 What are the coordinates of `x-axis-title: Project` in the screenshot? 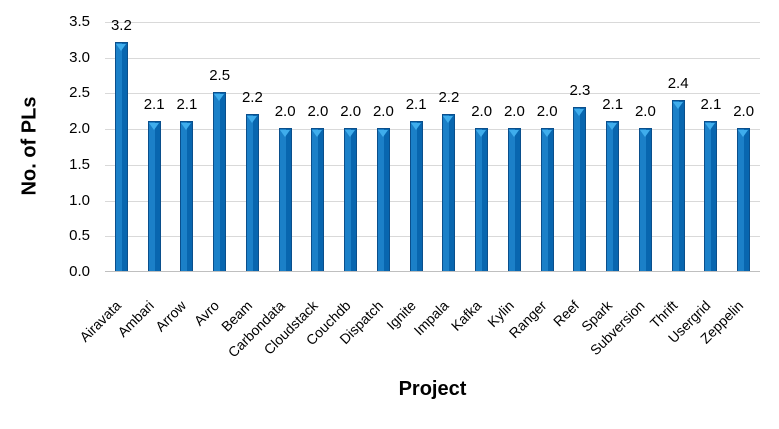 It's located at (432, 389).